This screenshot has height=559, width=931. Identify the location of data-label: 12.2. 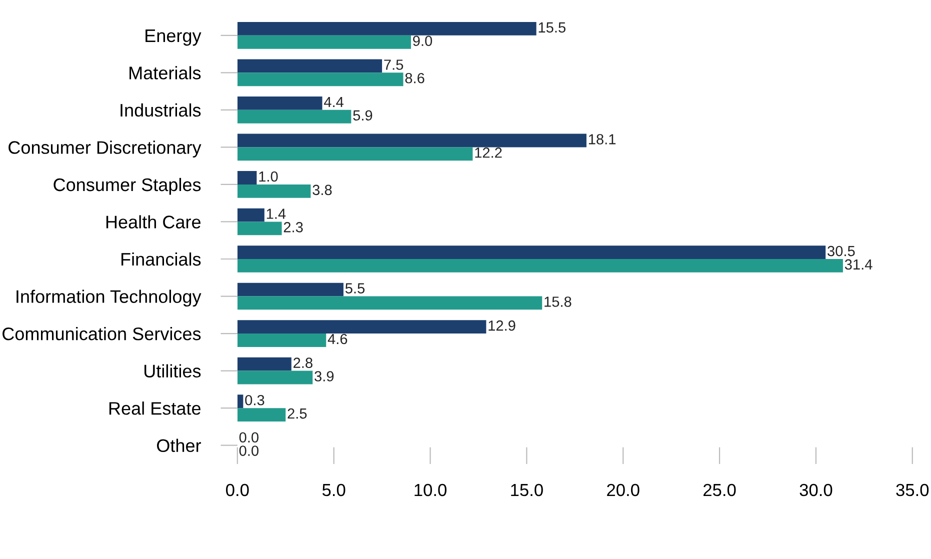
(488, 153).